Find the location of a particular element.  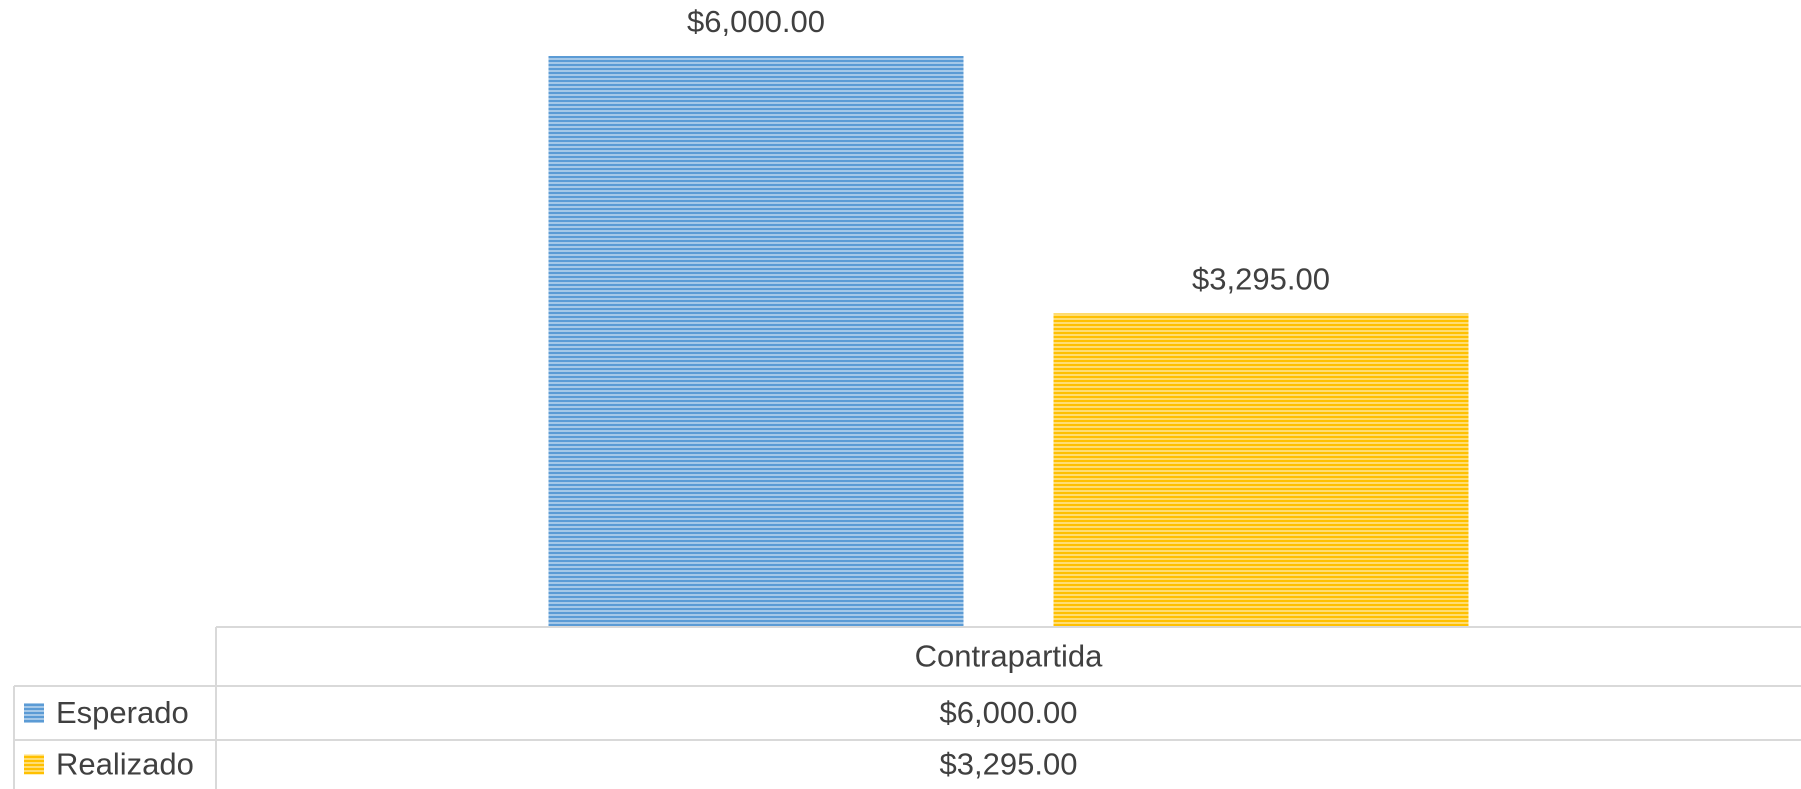

table-cell: $3,295.00 is located at coordinates (1009, 764).